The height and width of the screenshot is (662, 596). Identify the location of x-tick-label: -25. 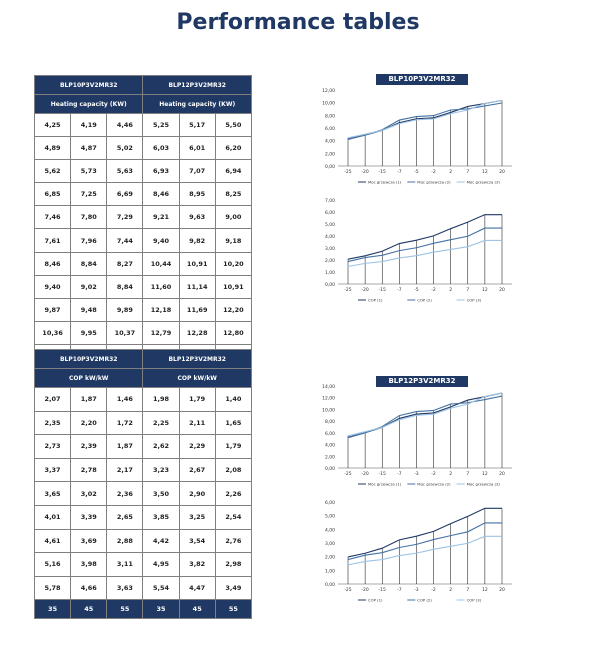
(347, 290).